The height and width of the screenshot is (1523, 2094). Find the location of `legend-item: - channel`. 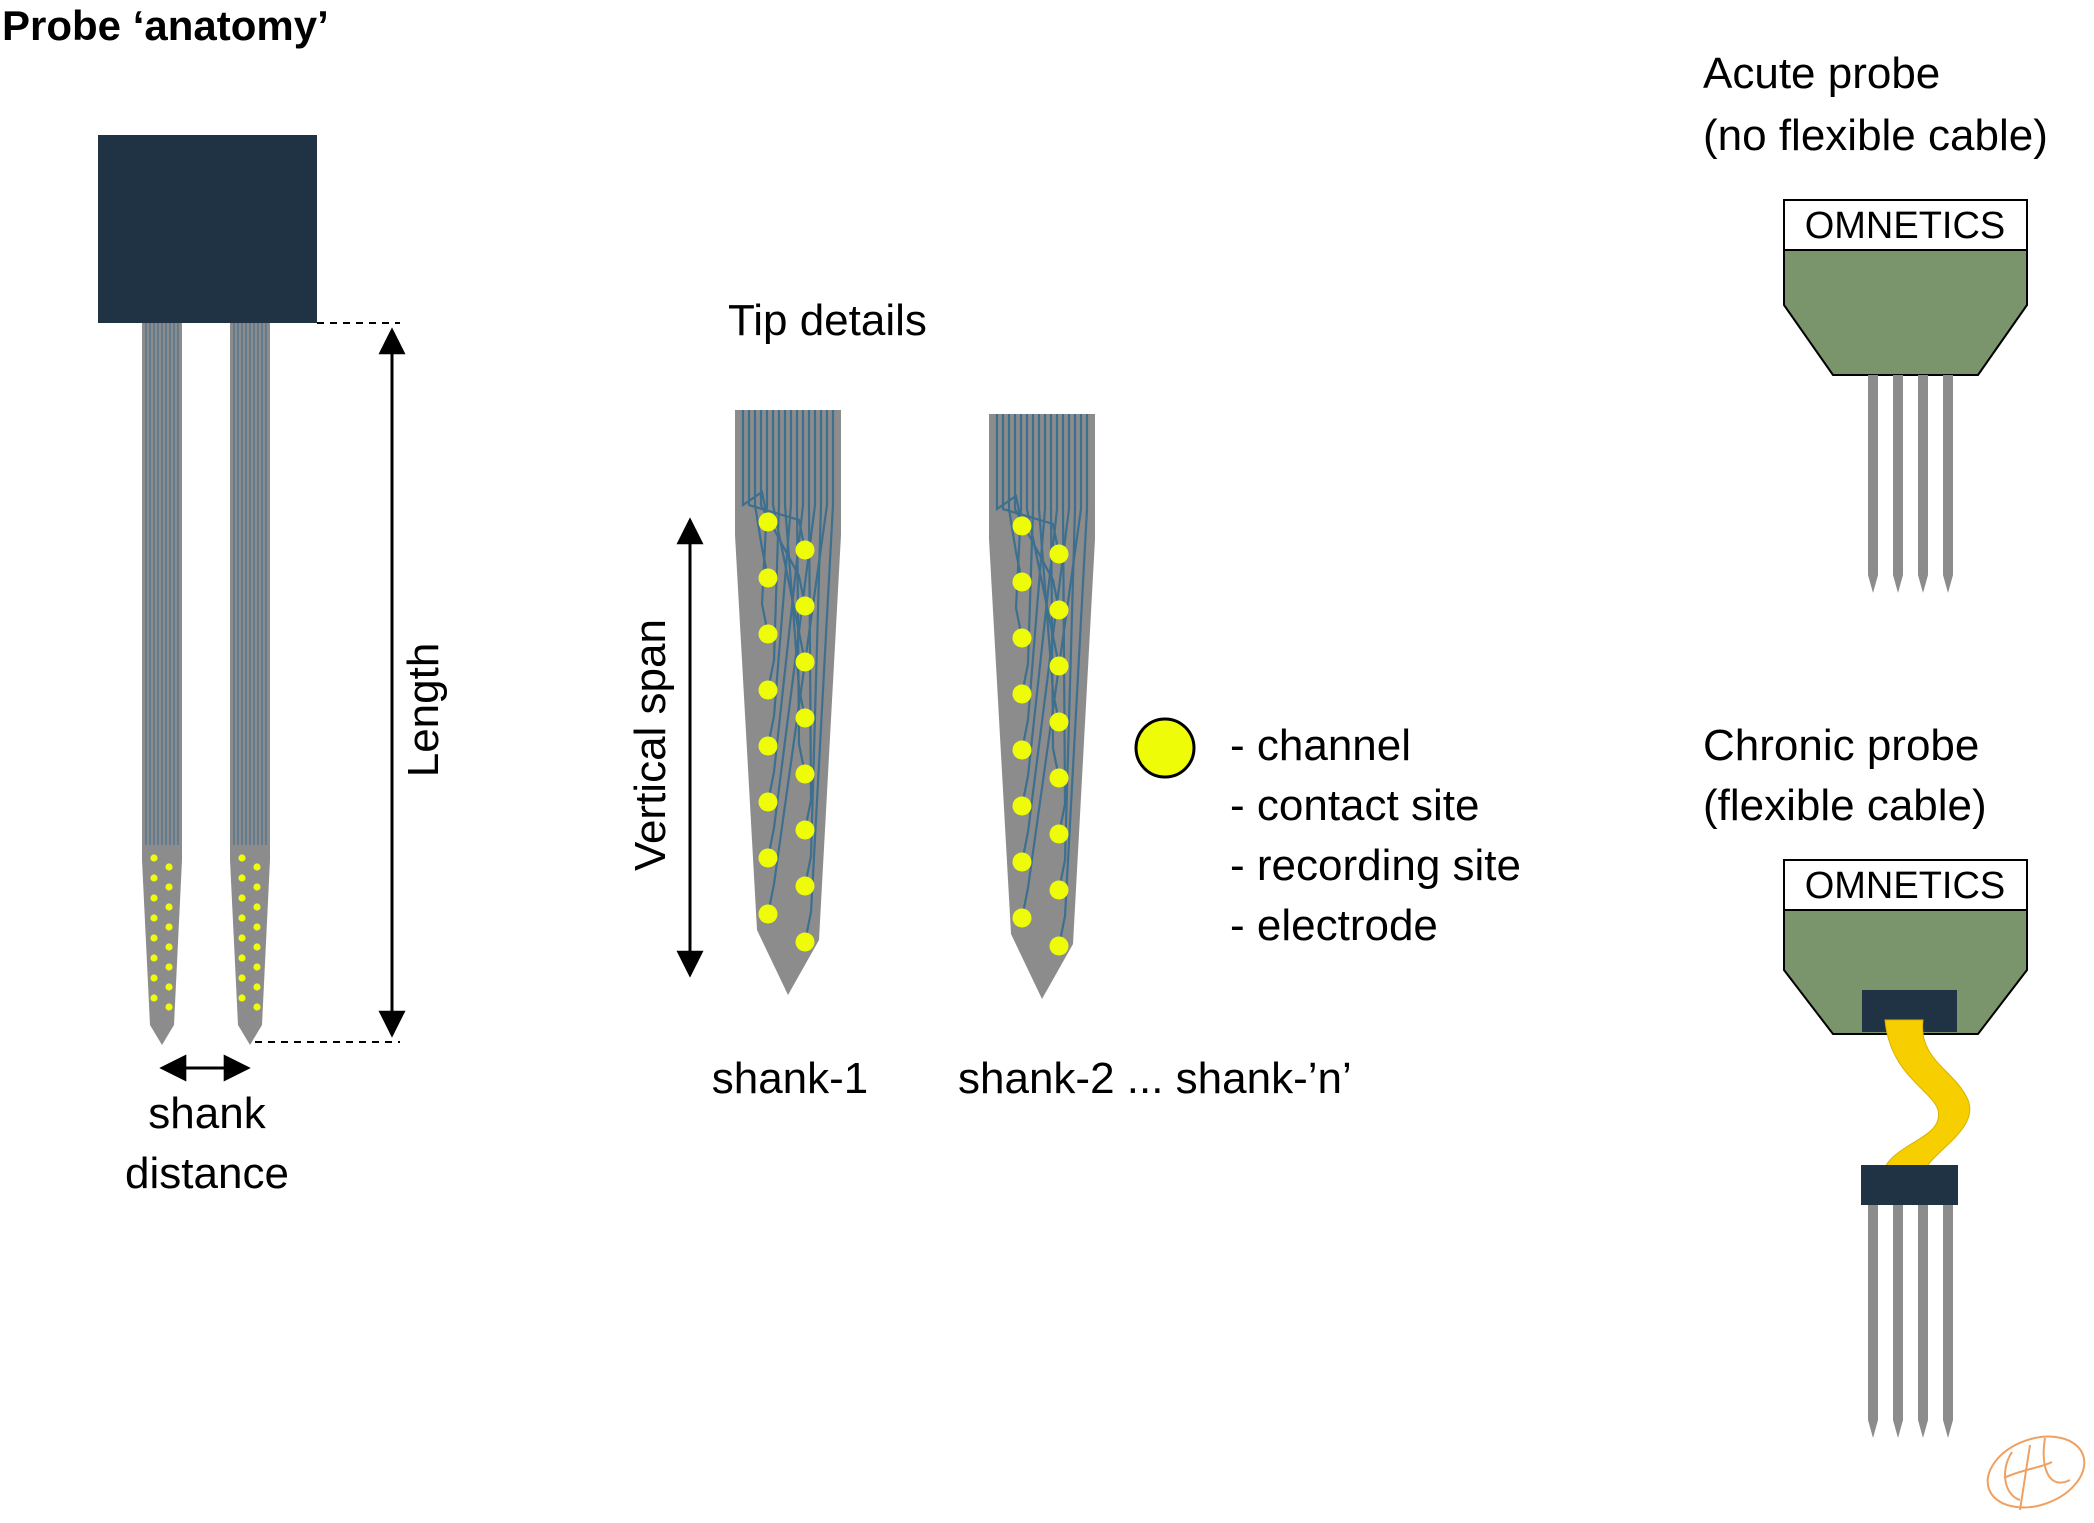

legend-item: - channel is located at coordinates (1320, 745).